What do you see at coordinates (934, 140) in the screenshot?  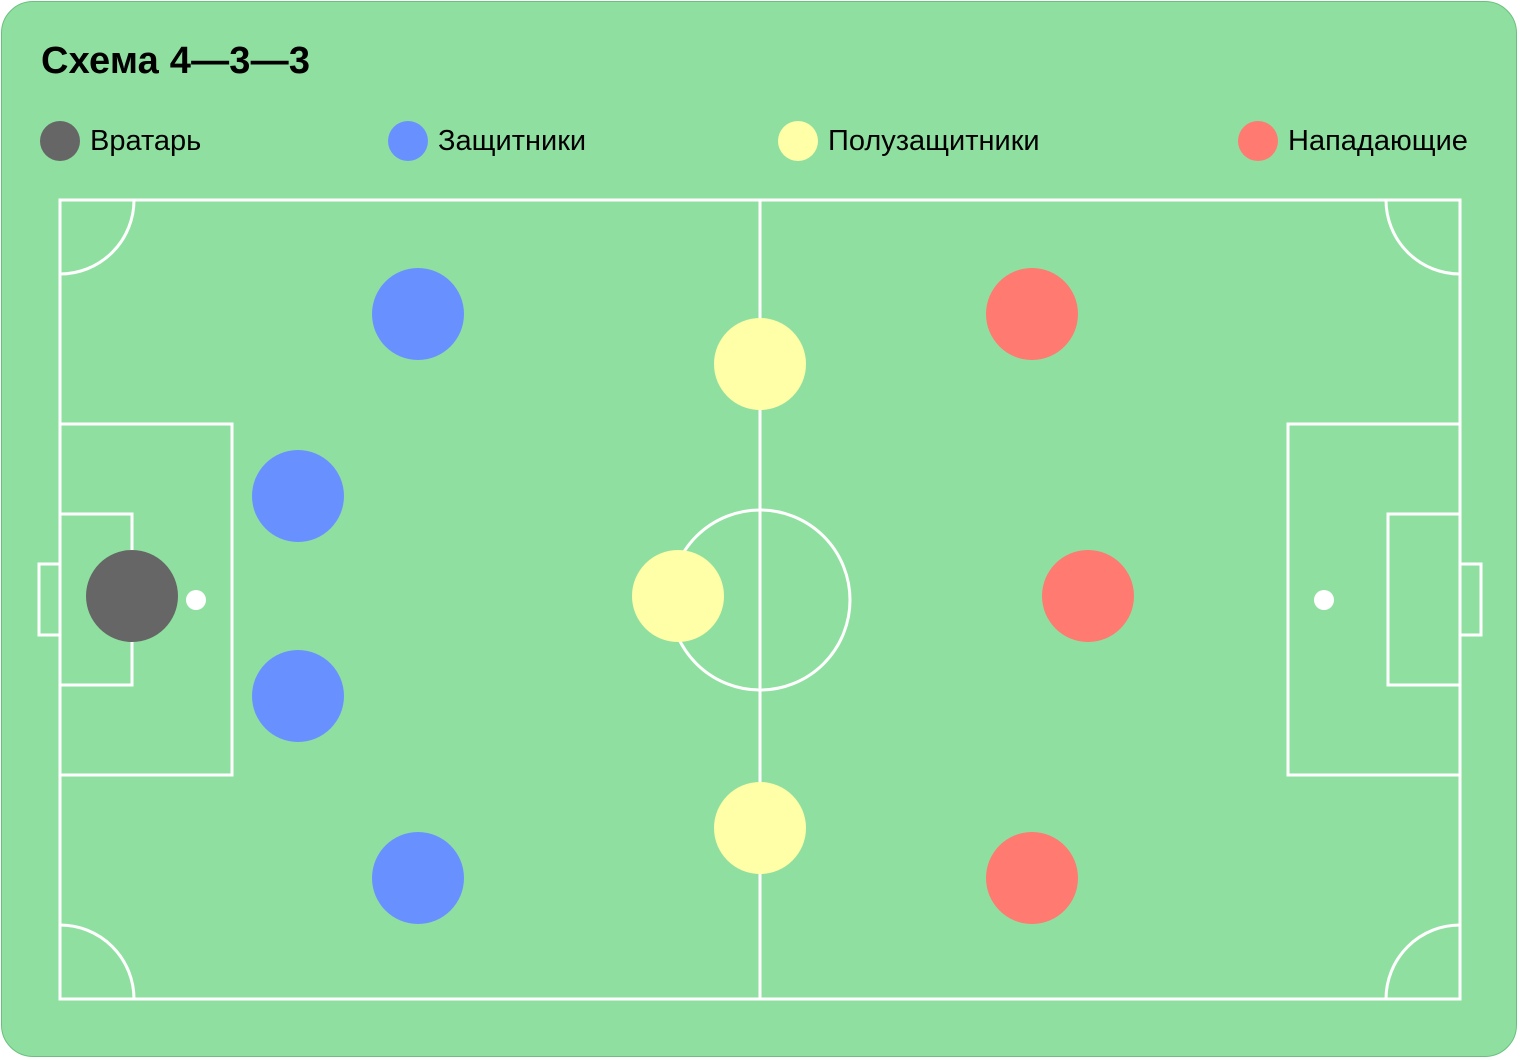 I see `legend-label-midfielders: Полузащитники` at bounding box center [934, 140].